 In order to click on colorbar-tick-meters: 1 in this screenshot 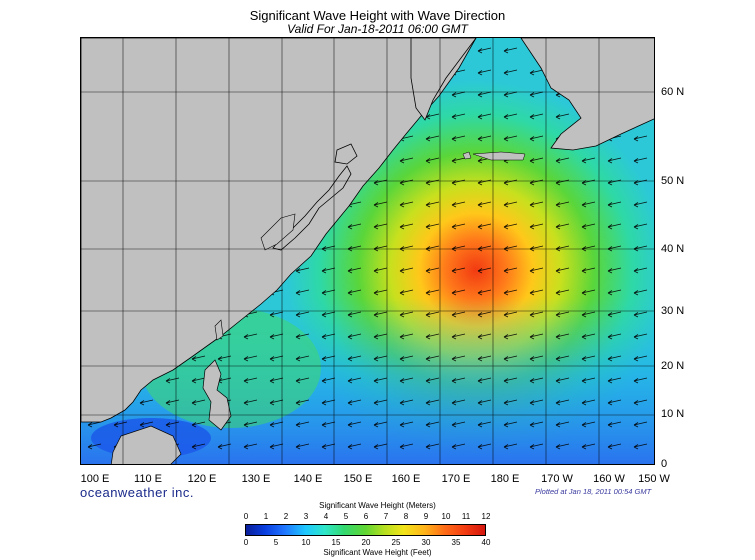, I will do `click(266, 516)`.